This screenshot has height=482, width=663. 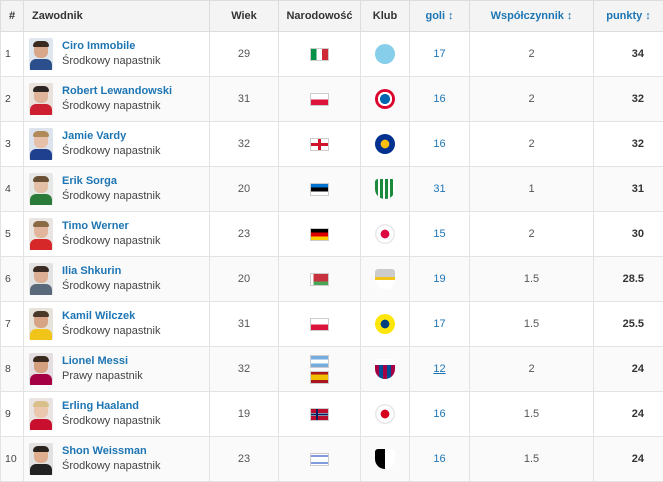 I want to click on points-cell: 28.5, so click(x=628, y=279).